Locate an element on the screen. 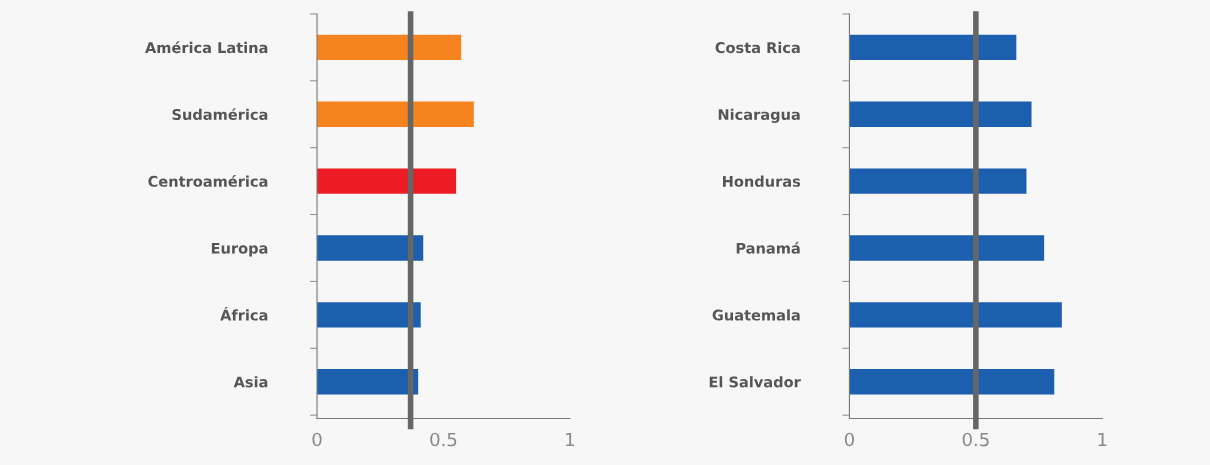 This screenshot has width=1210, height=465. y-tick-label: El Salvador is located at coordinates (755, 382).